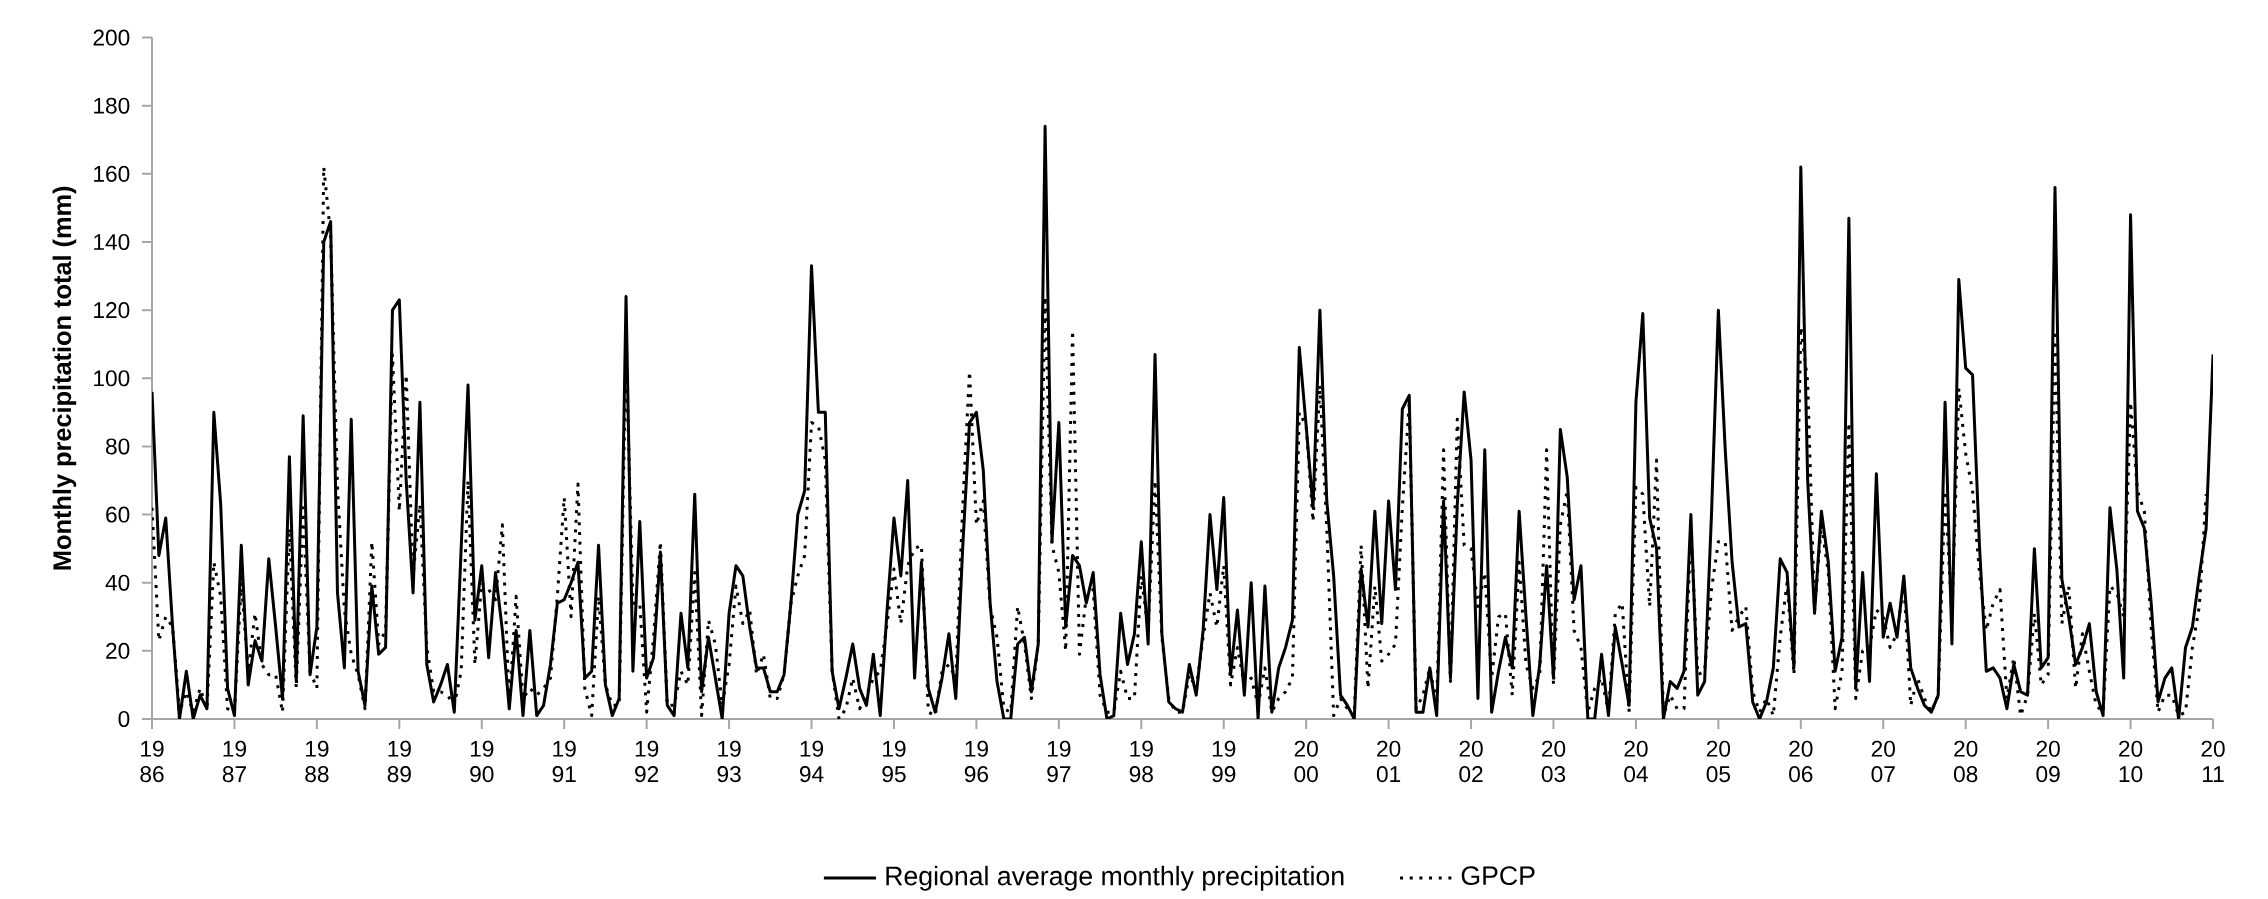 This screenshot has height=899, width=2268. Describe the element at coordinates (564, 761) in the screenshot. I see `x-tick-label: 19 91` at that location.